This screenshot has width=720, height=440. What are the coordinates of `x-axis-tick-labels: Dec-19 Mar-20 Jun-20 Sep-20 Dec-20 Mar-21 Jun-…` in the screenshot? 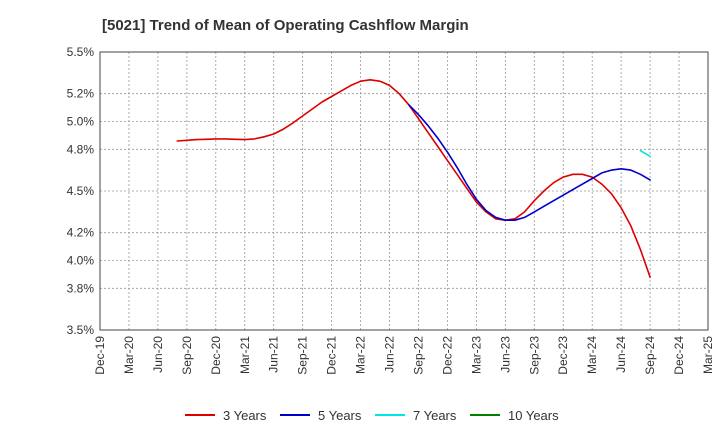 It's located at (404, 355).